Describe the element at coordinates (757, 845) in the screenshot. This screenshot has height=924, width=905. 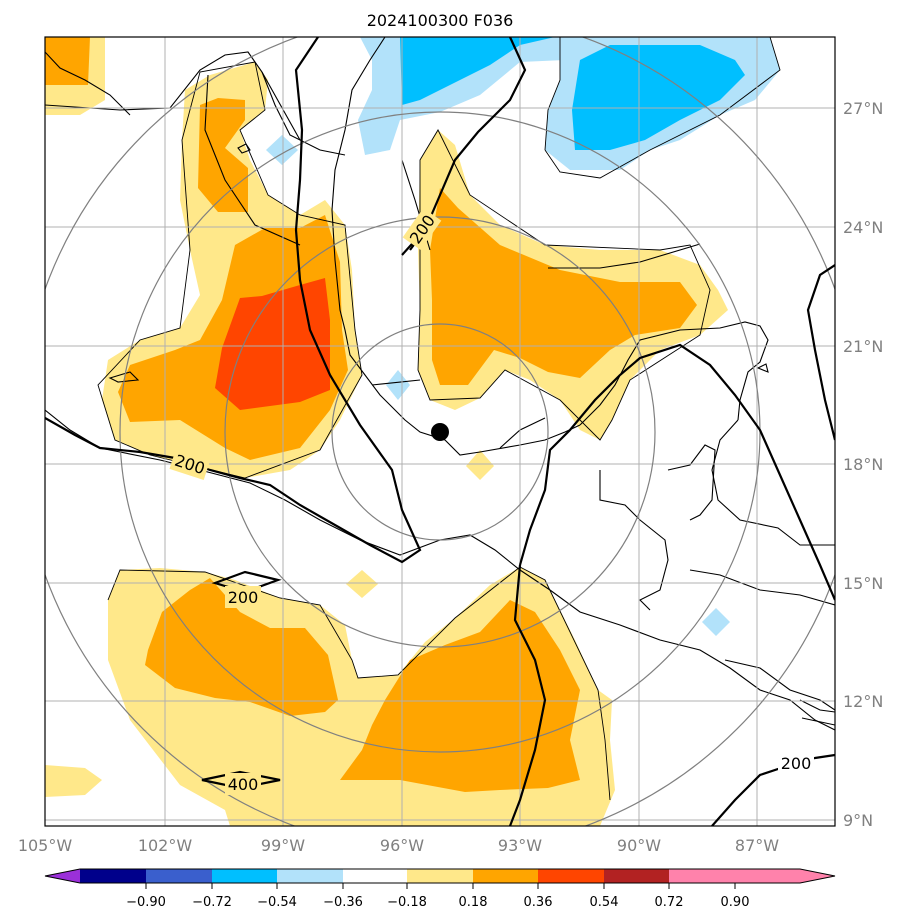
I see `lon-label-87: 87°W` at that location.